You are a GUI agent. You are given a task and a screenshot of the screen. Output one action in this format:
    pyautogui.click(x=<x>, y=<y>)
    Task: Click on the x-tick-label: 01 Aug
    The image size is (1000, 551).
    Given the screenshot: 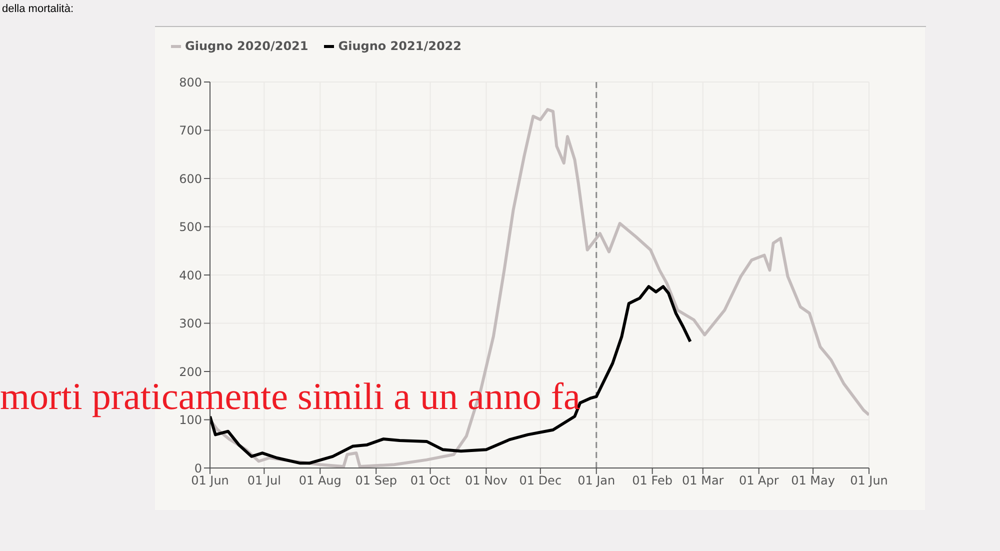 What is the action you would take?
    pyautogui.click(x=320, y=481)
    